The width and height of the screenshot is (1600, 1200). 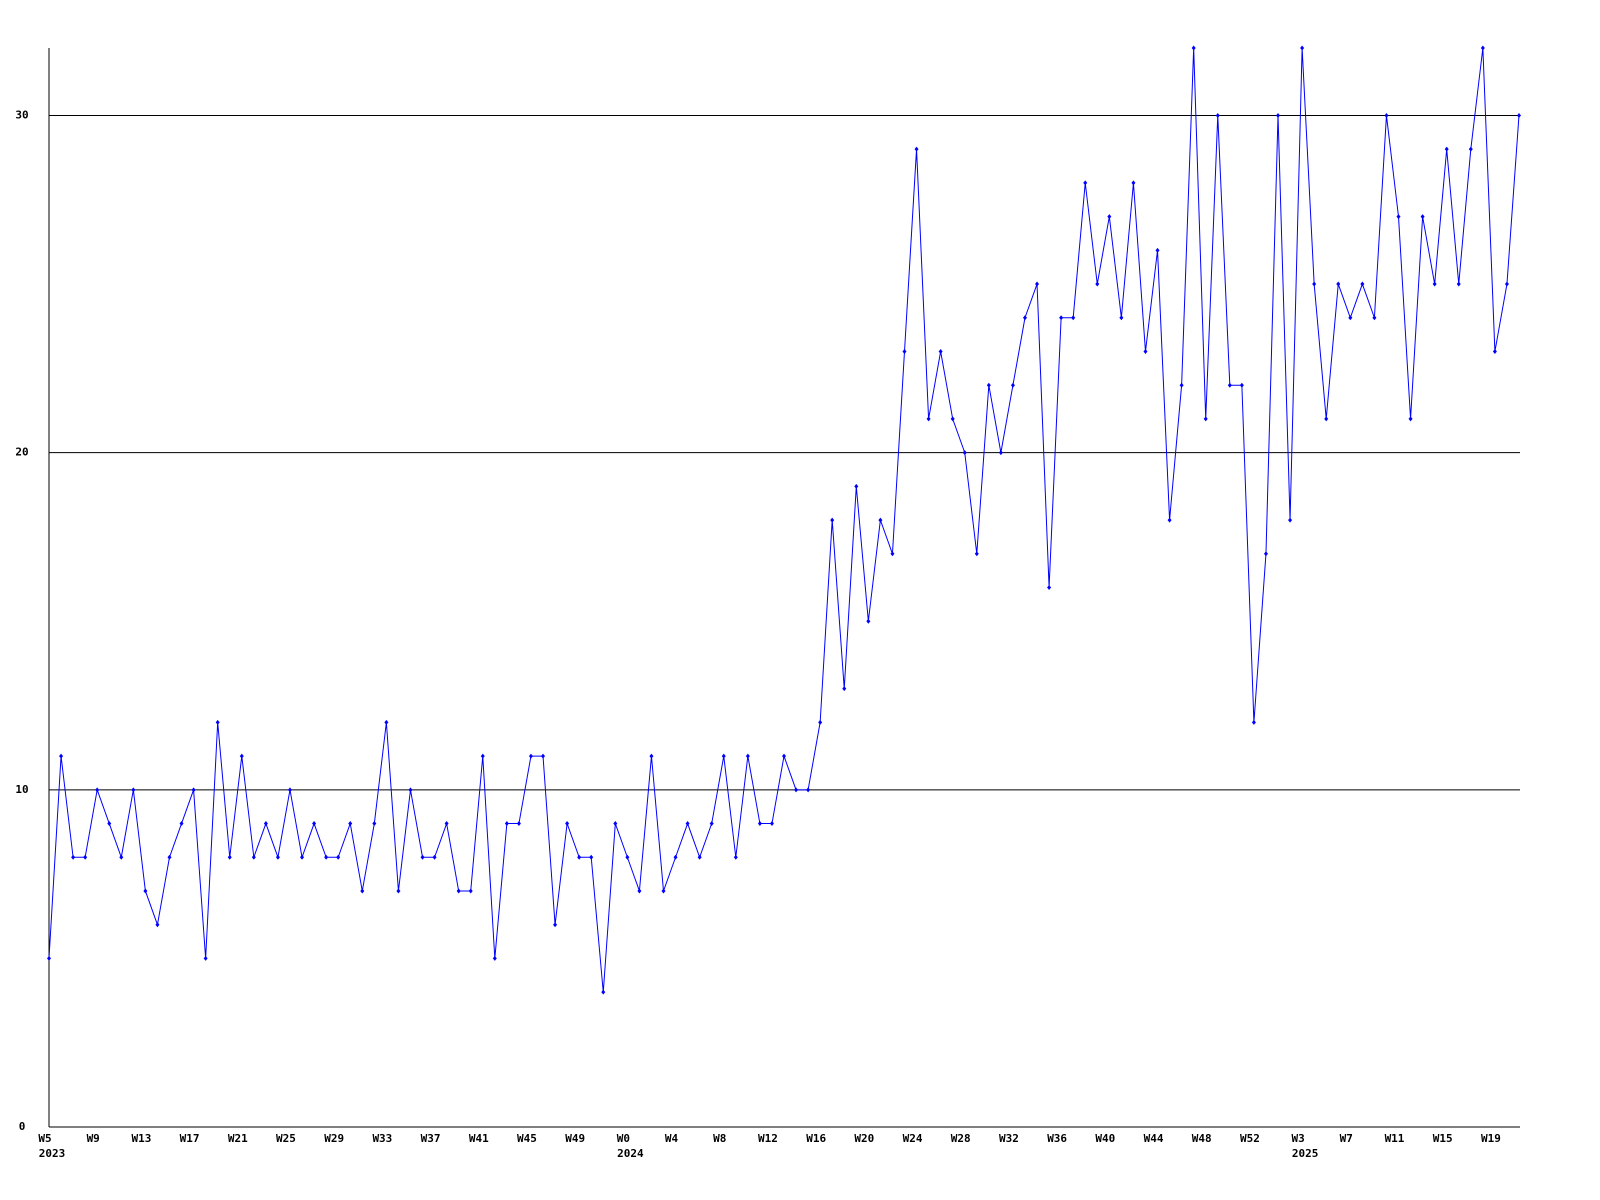 I want to click on x-tick-label: W33, so click(x=382, y=1138).